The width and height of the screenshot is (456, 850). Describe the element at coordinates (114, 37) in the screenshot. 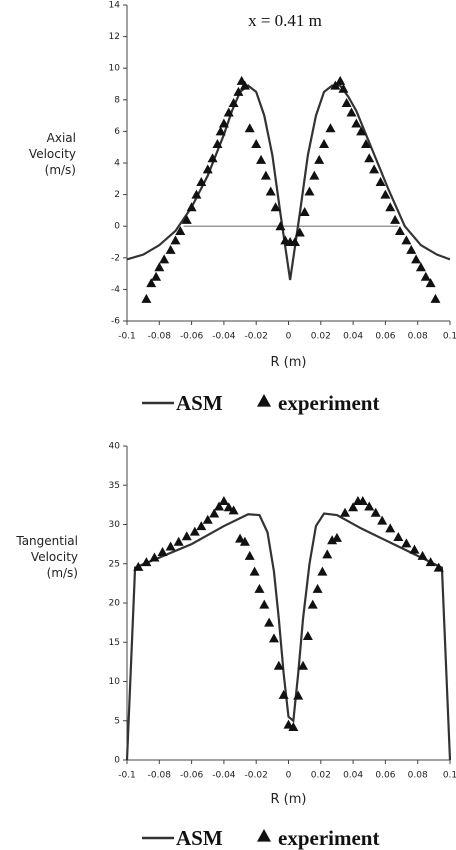

I see `y-tick-label: 12` at that location.